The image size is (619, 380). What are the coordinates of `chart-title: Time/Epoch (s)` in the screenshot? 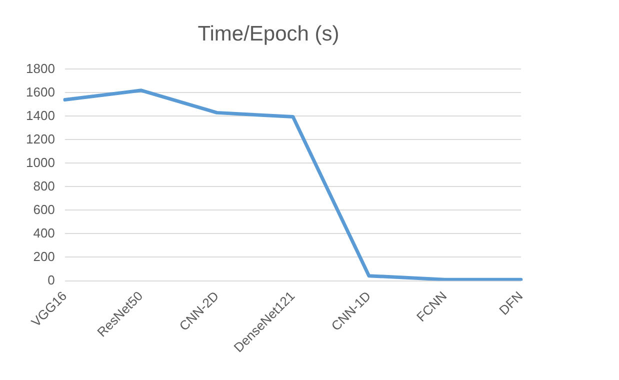 It's located at (269, 34).